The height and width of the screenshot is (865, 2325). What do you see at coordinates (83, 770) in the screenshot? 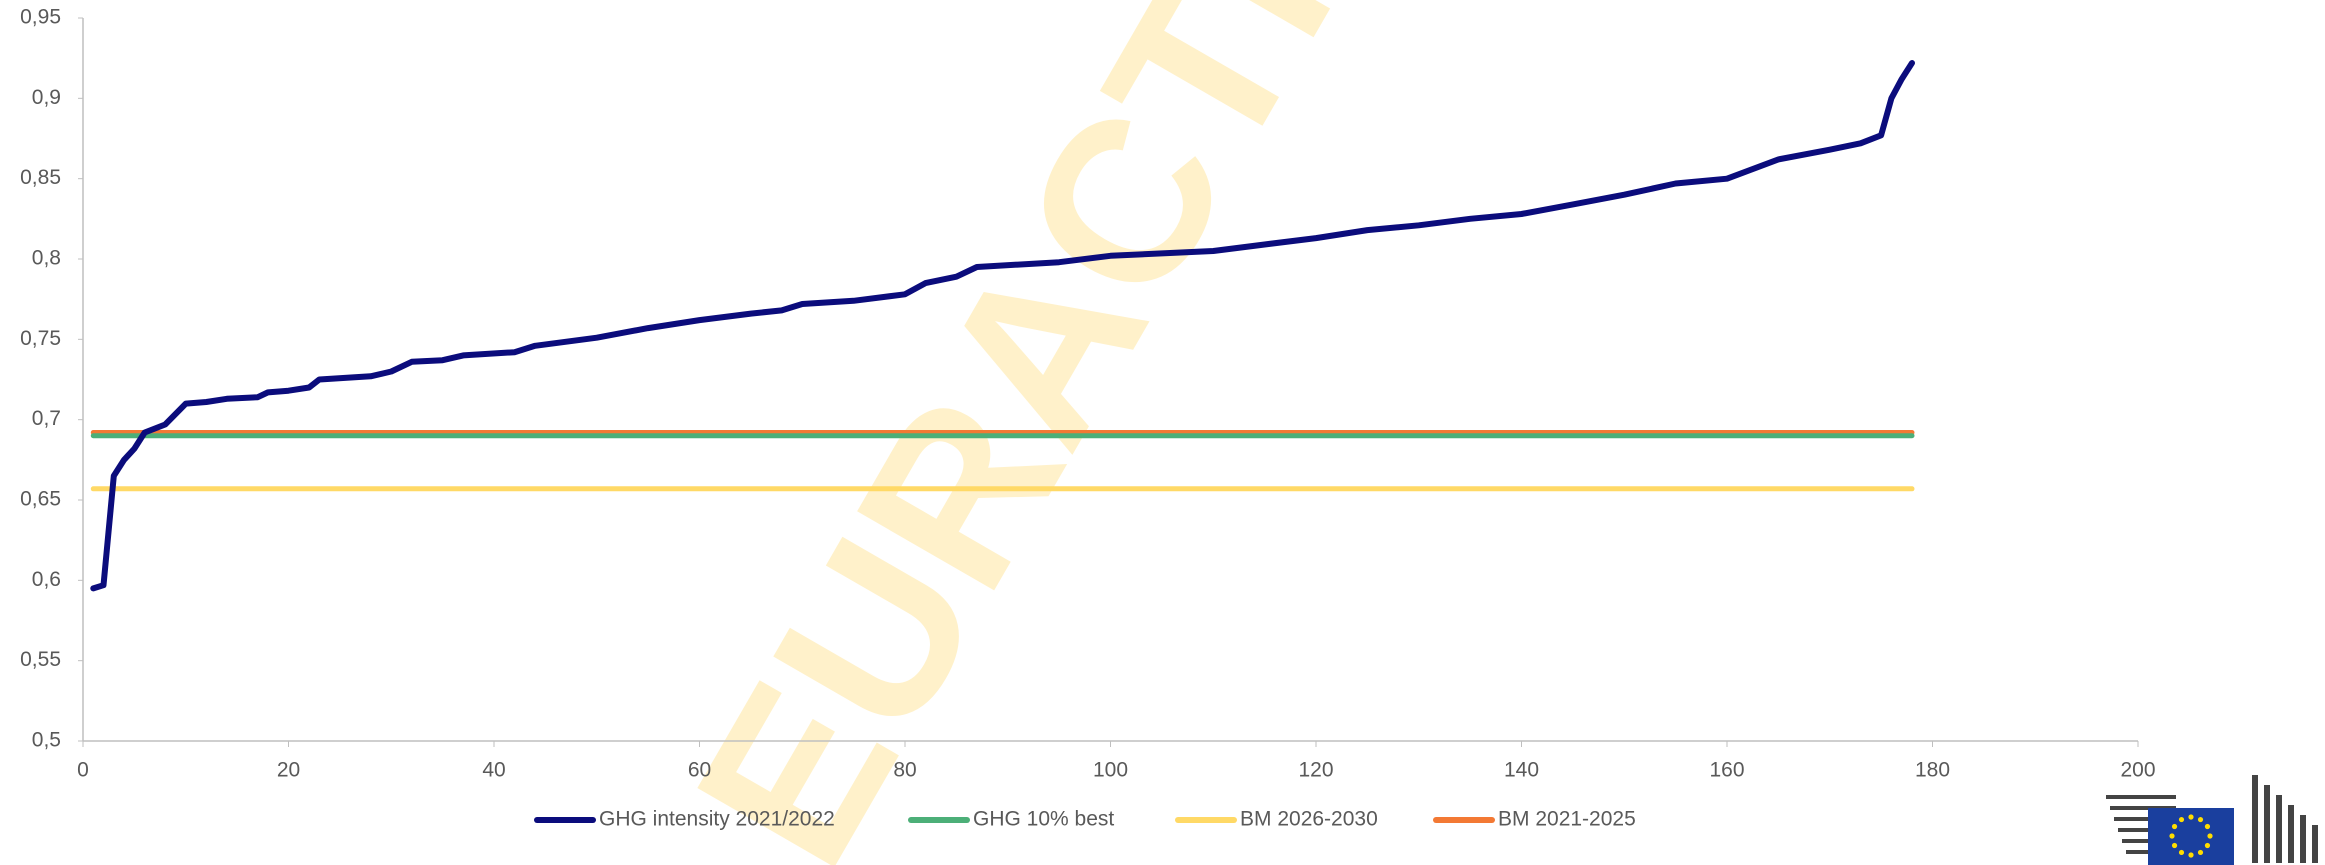
I see `x-tick-label: 0` at bounding box center [83, 770].